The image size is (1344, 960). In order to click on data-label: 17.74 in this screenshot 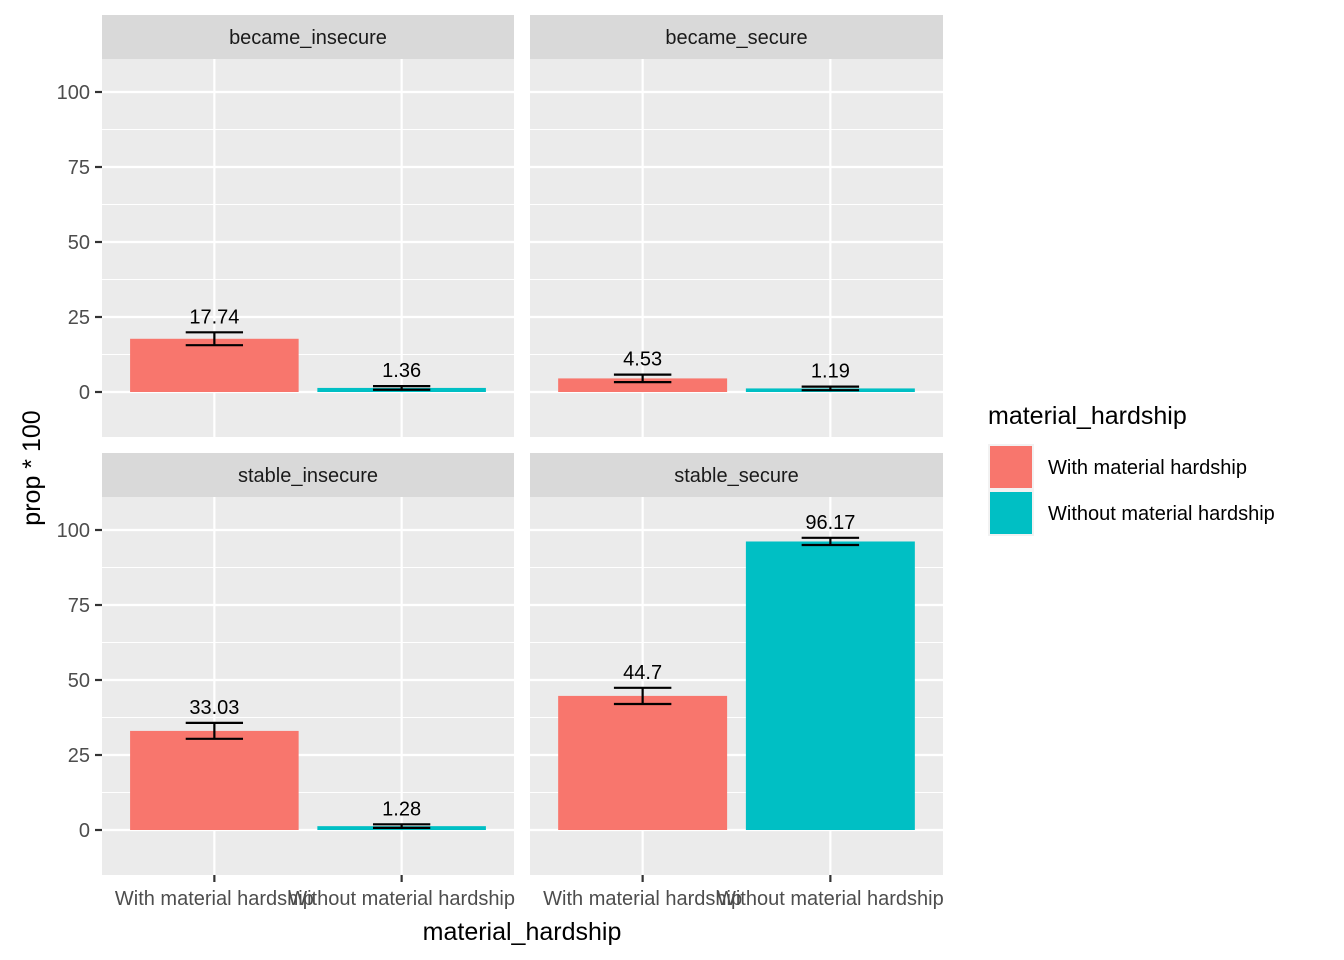, I will do `click(214, 317)`.